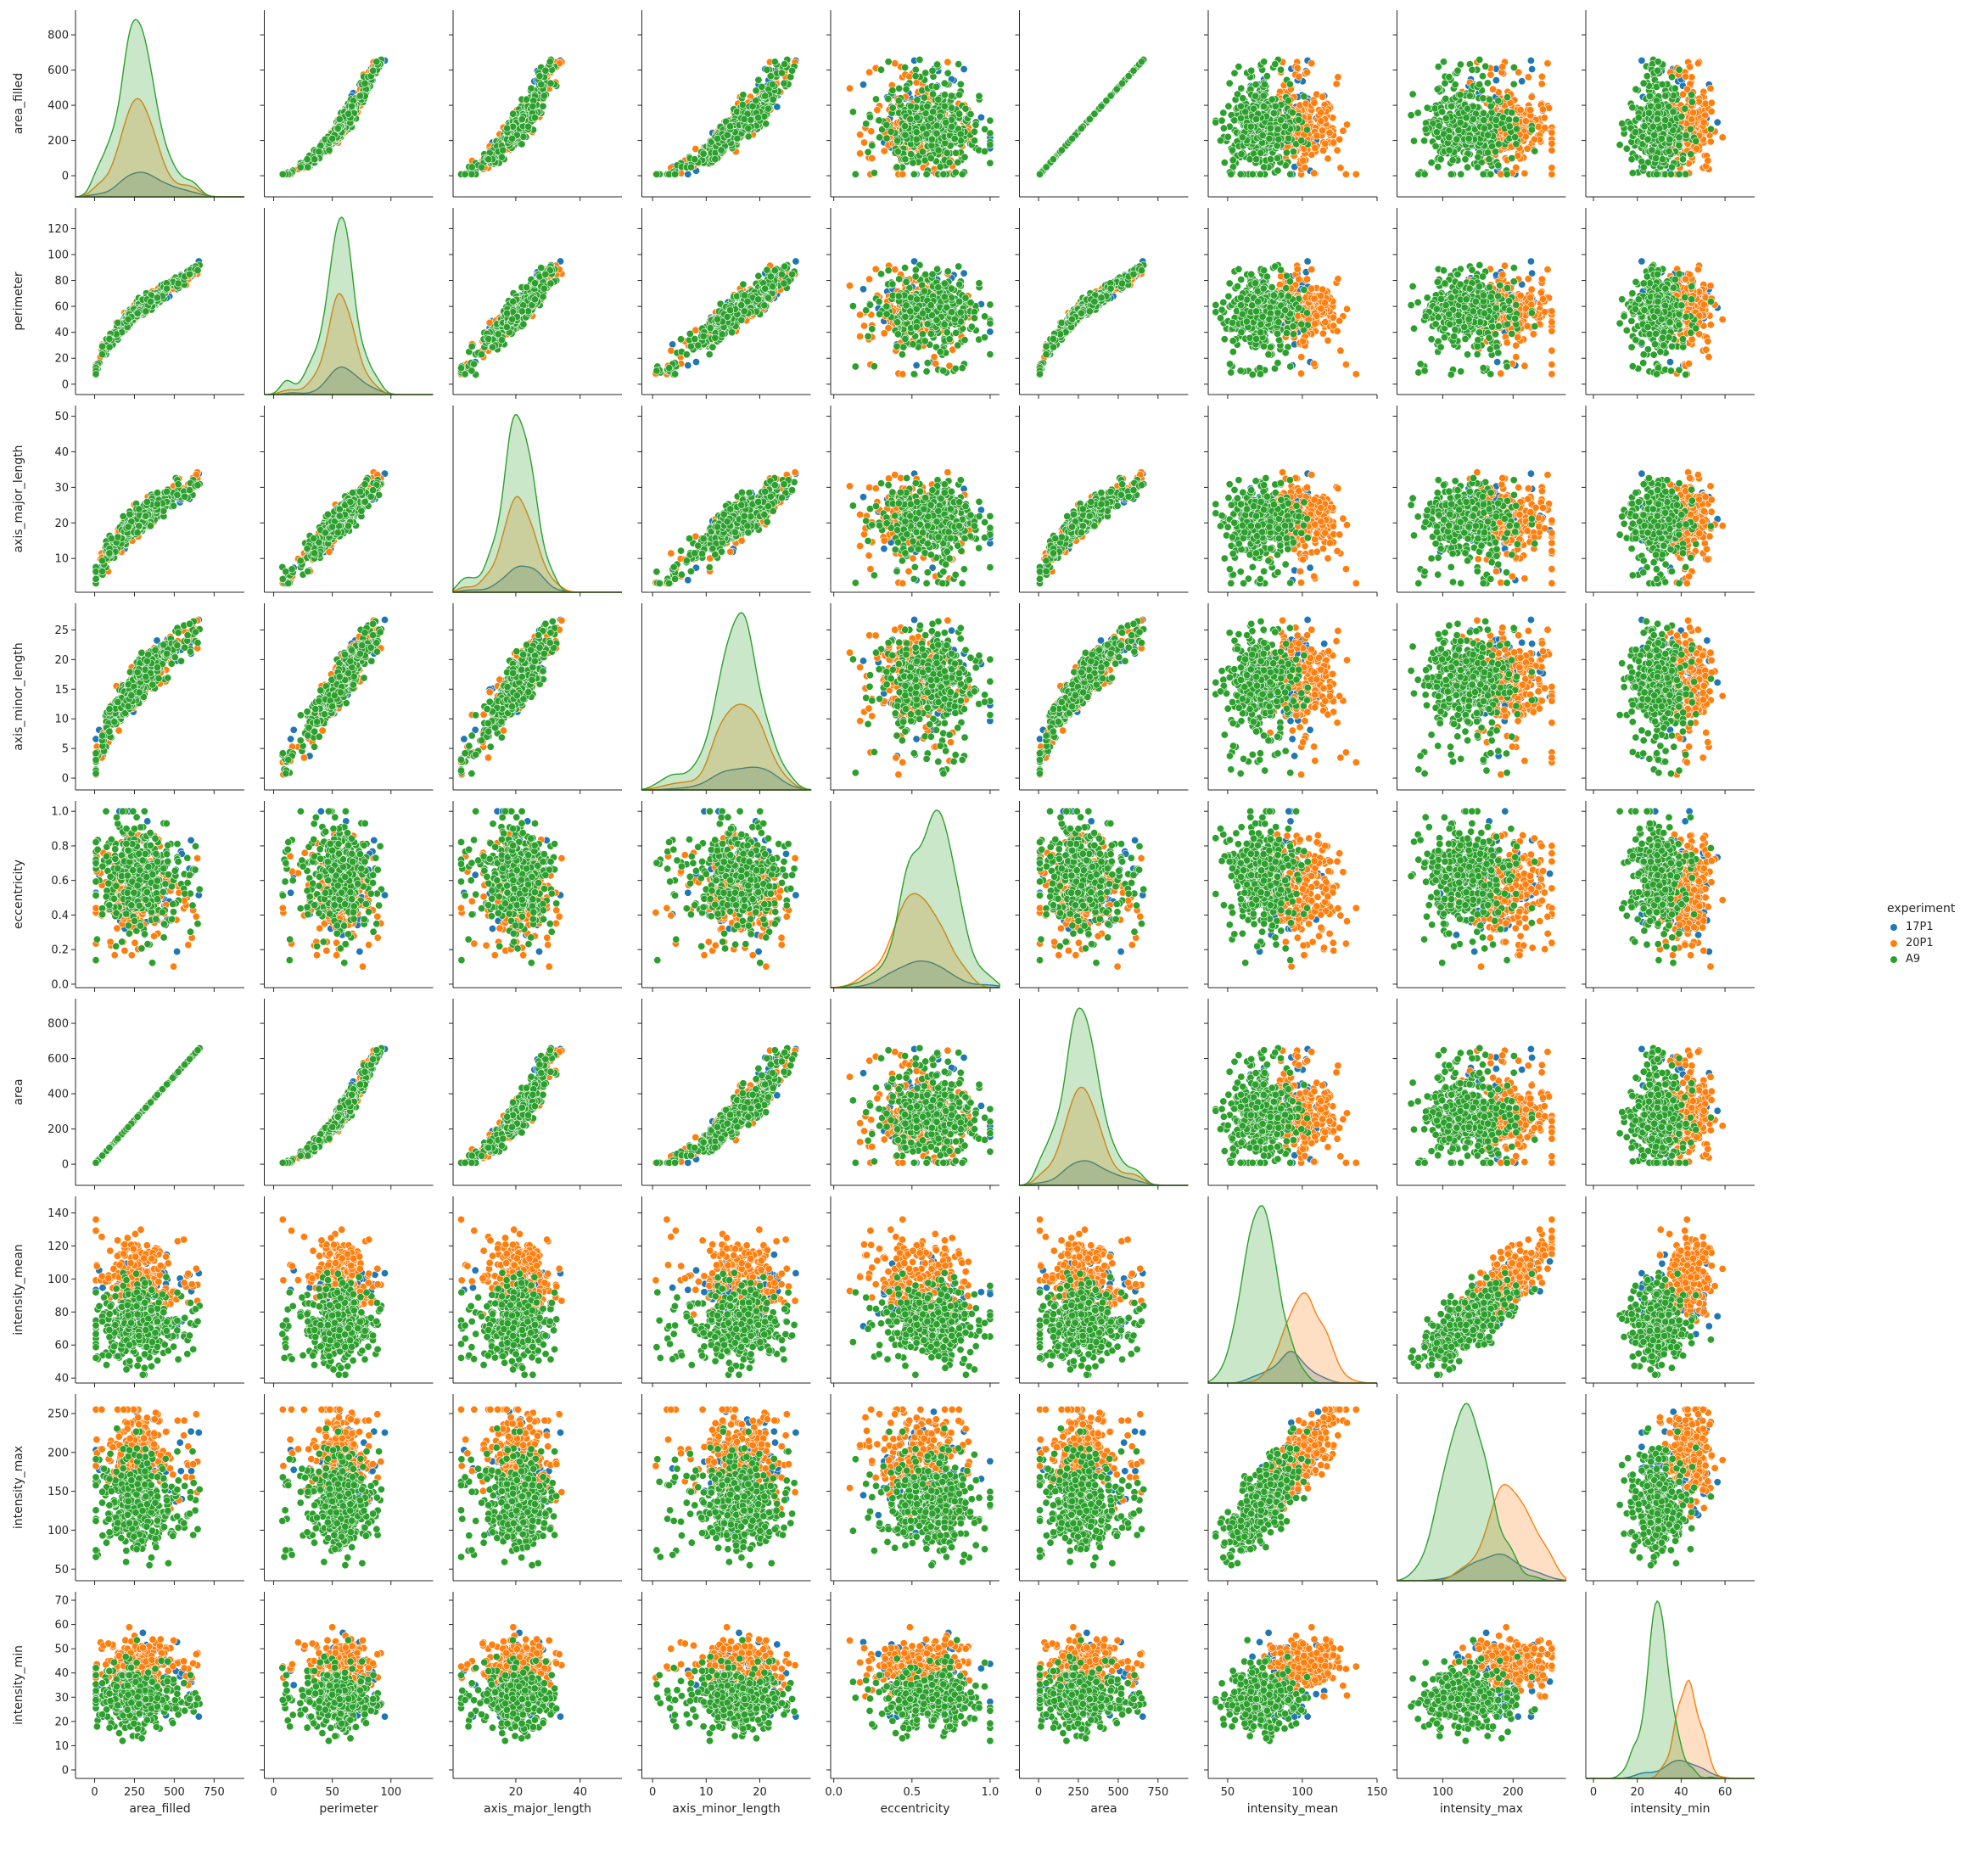  Describe the element at coordinates (725, 106) in the screenshot. I see `panel-area_filled-vs-axis_minor_length` at that location.